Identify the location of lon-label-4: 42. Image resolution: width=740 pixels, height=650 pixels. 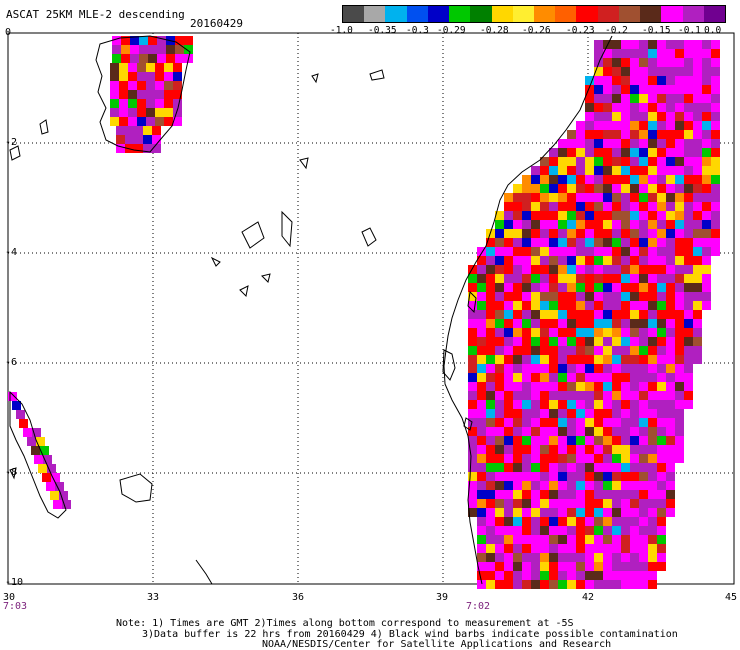
(588, 597).